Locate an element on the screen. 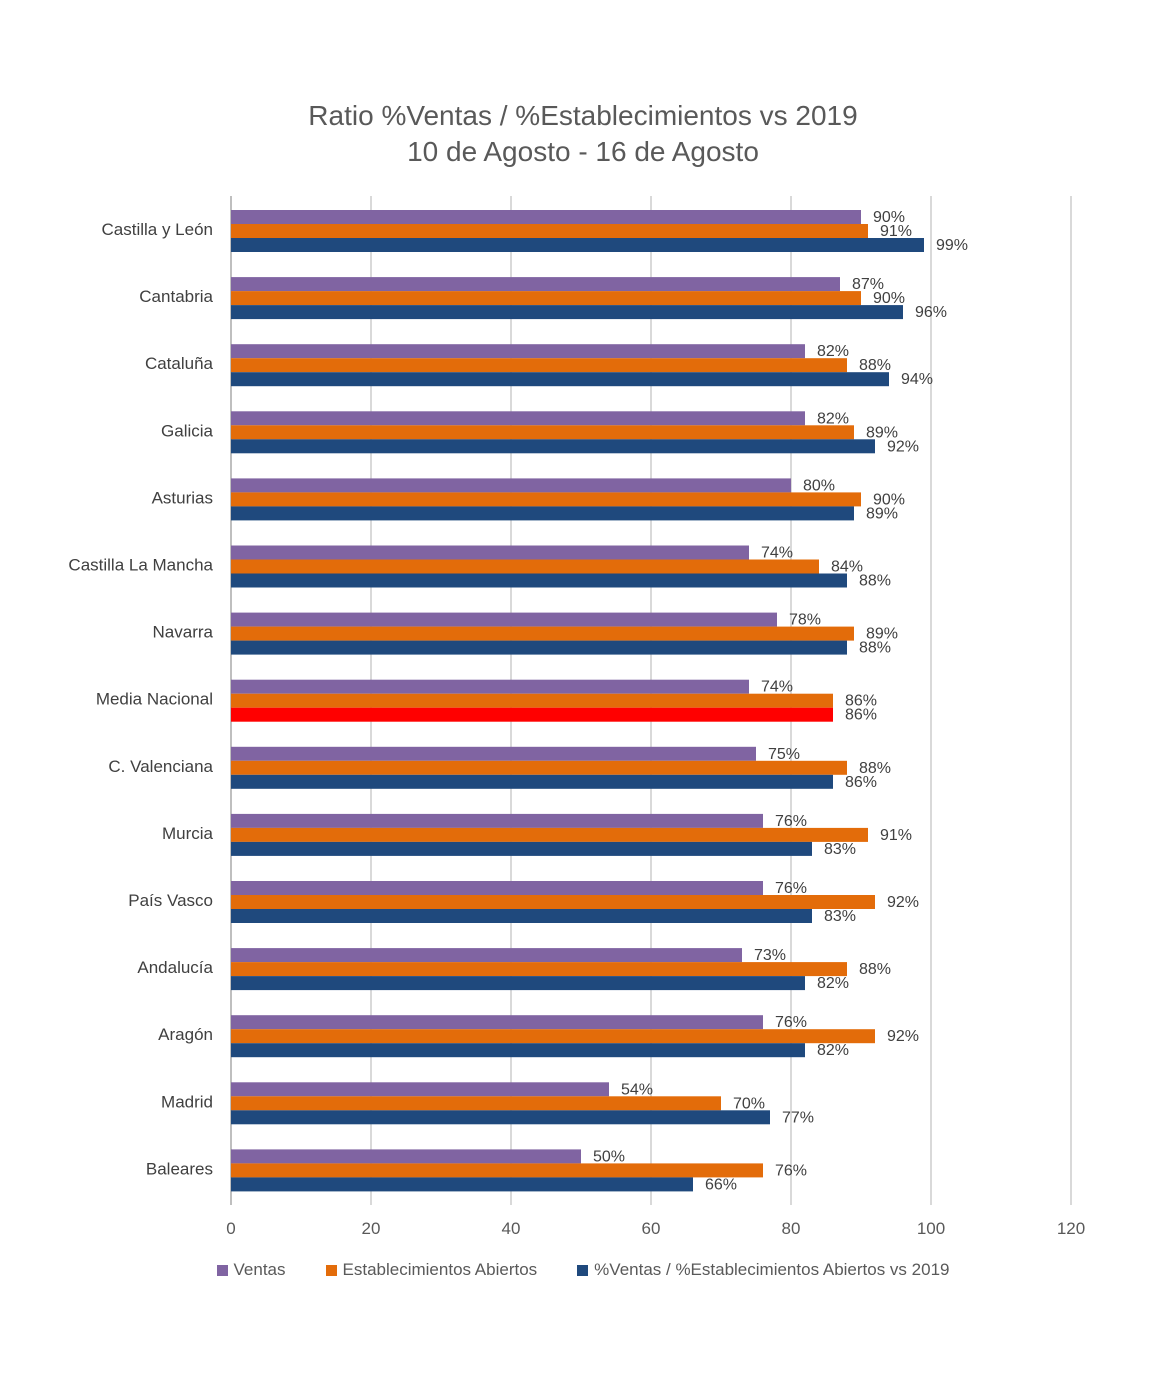 This screenshot has width=1166, height=1386. x-tick-label: 100 is located at coordinates (931, 1228).